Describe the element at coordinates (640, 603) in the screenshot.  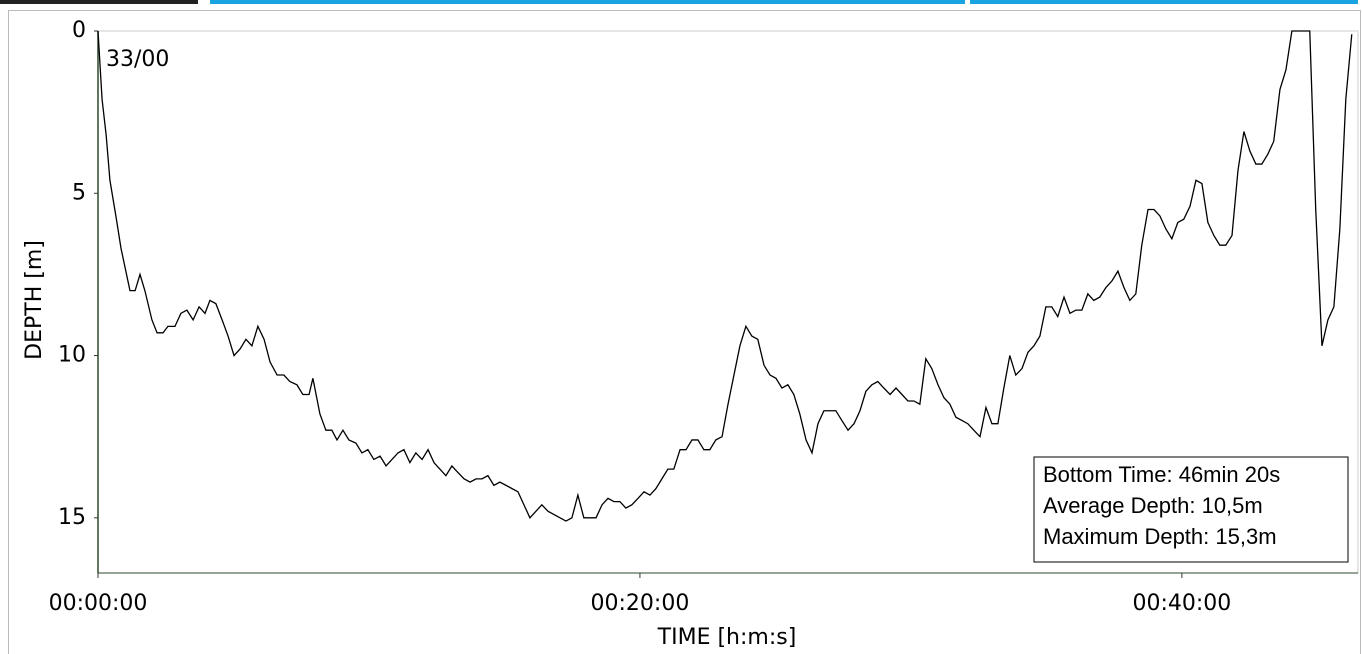
I see `x-tick-label: 00:20:00` at that location.